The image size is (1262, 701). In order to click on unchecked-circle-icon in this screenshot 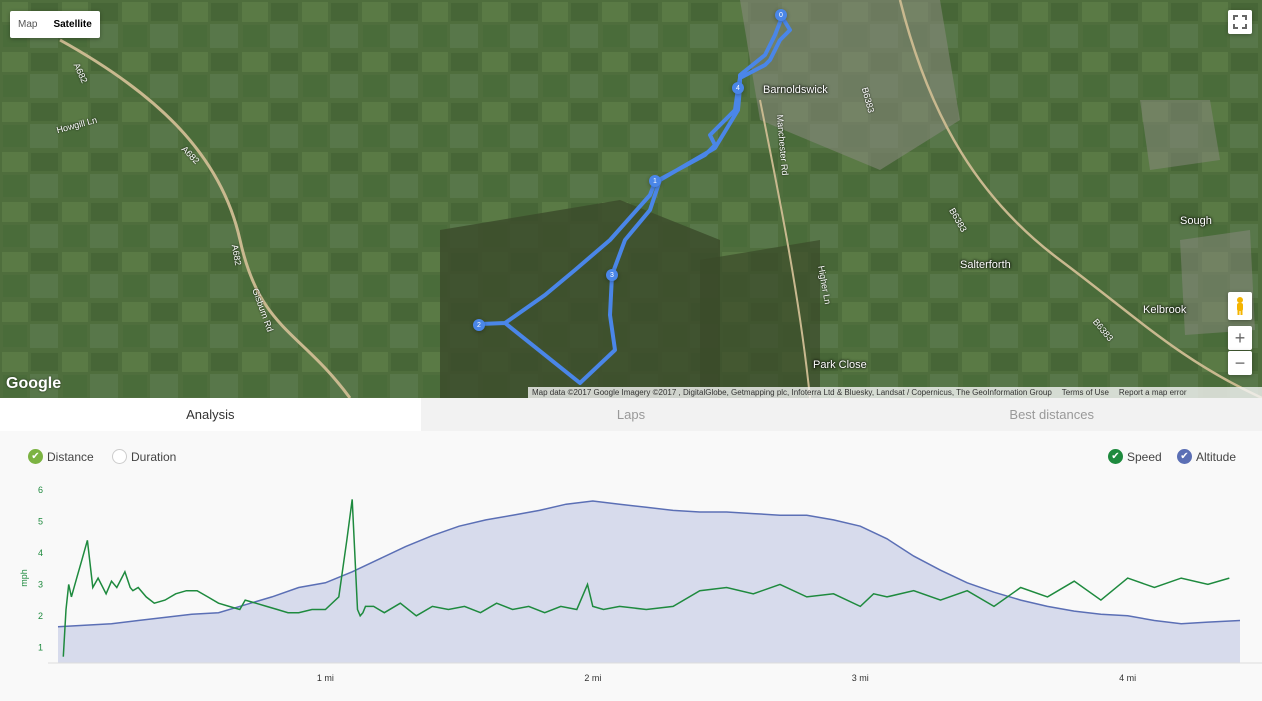, I will do `click(119, 456)`.